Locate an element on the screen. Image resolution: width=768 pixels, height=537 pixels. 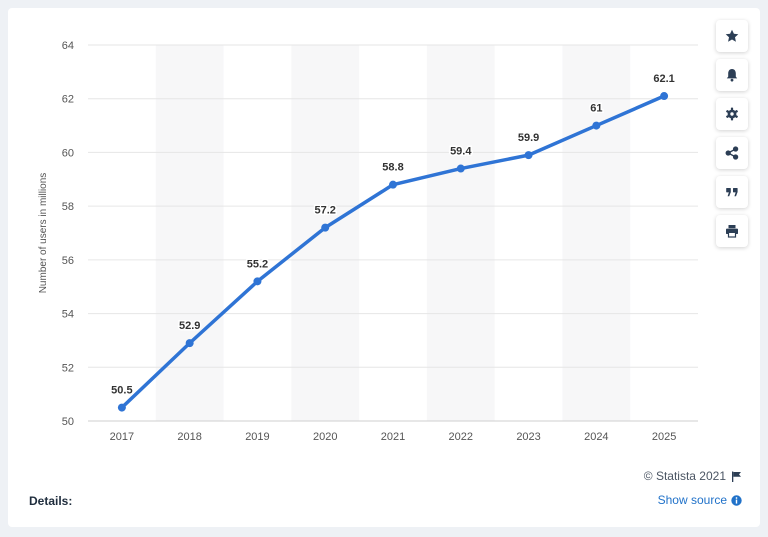
share-button is located at coordinates (732, 153).